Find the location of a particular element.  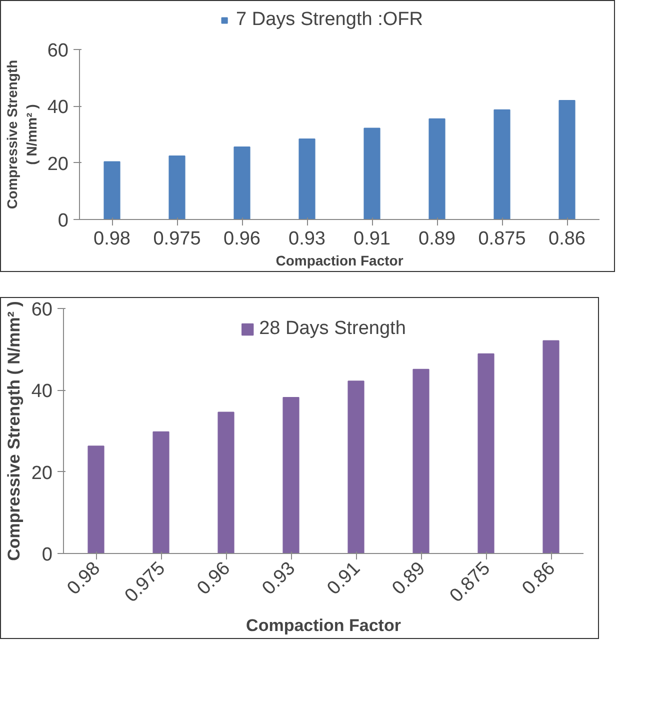

legend-label: 7 Days Strength :OFR is located at coordinates (329, 20).